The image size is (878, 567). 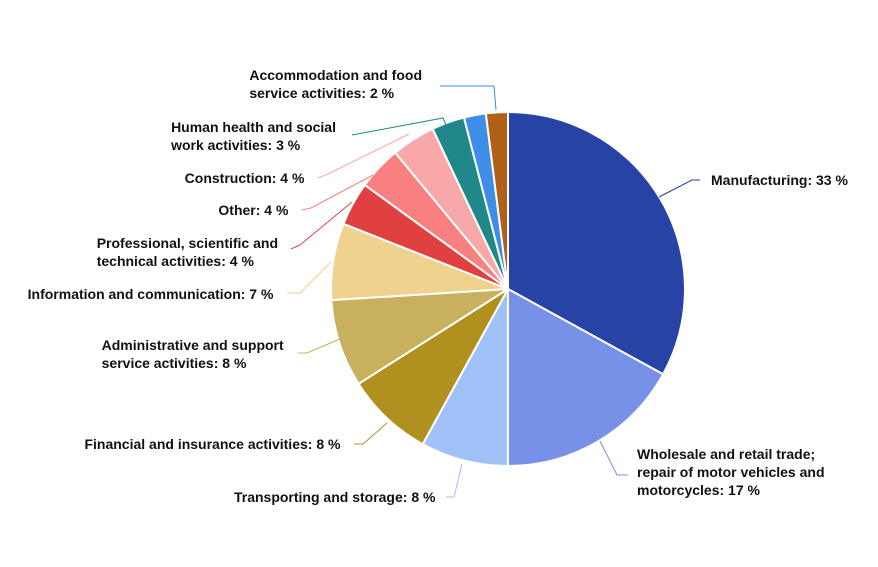 What do you see at coordinates (253, 127) in the screenshot?
I see `slice-label-line: Human health and social` at bounding box center [253, 127].